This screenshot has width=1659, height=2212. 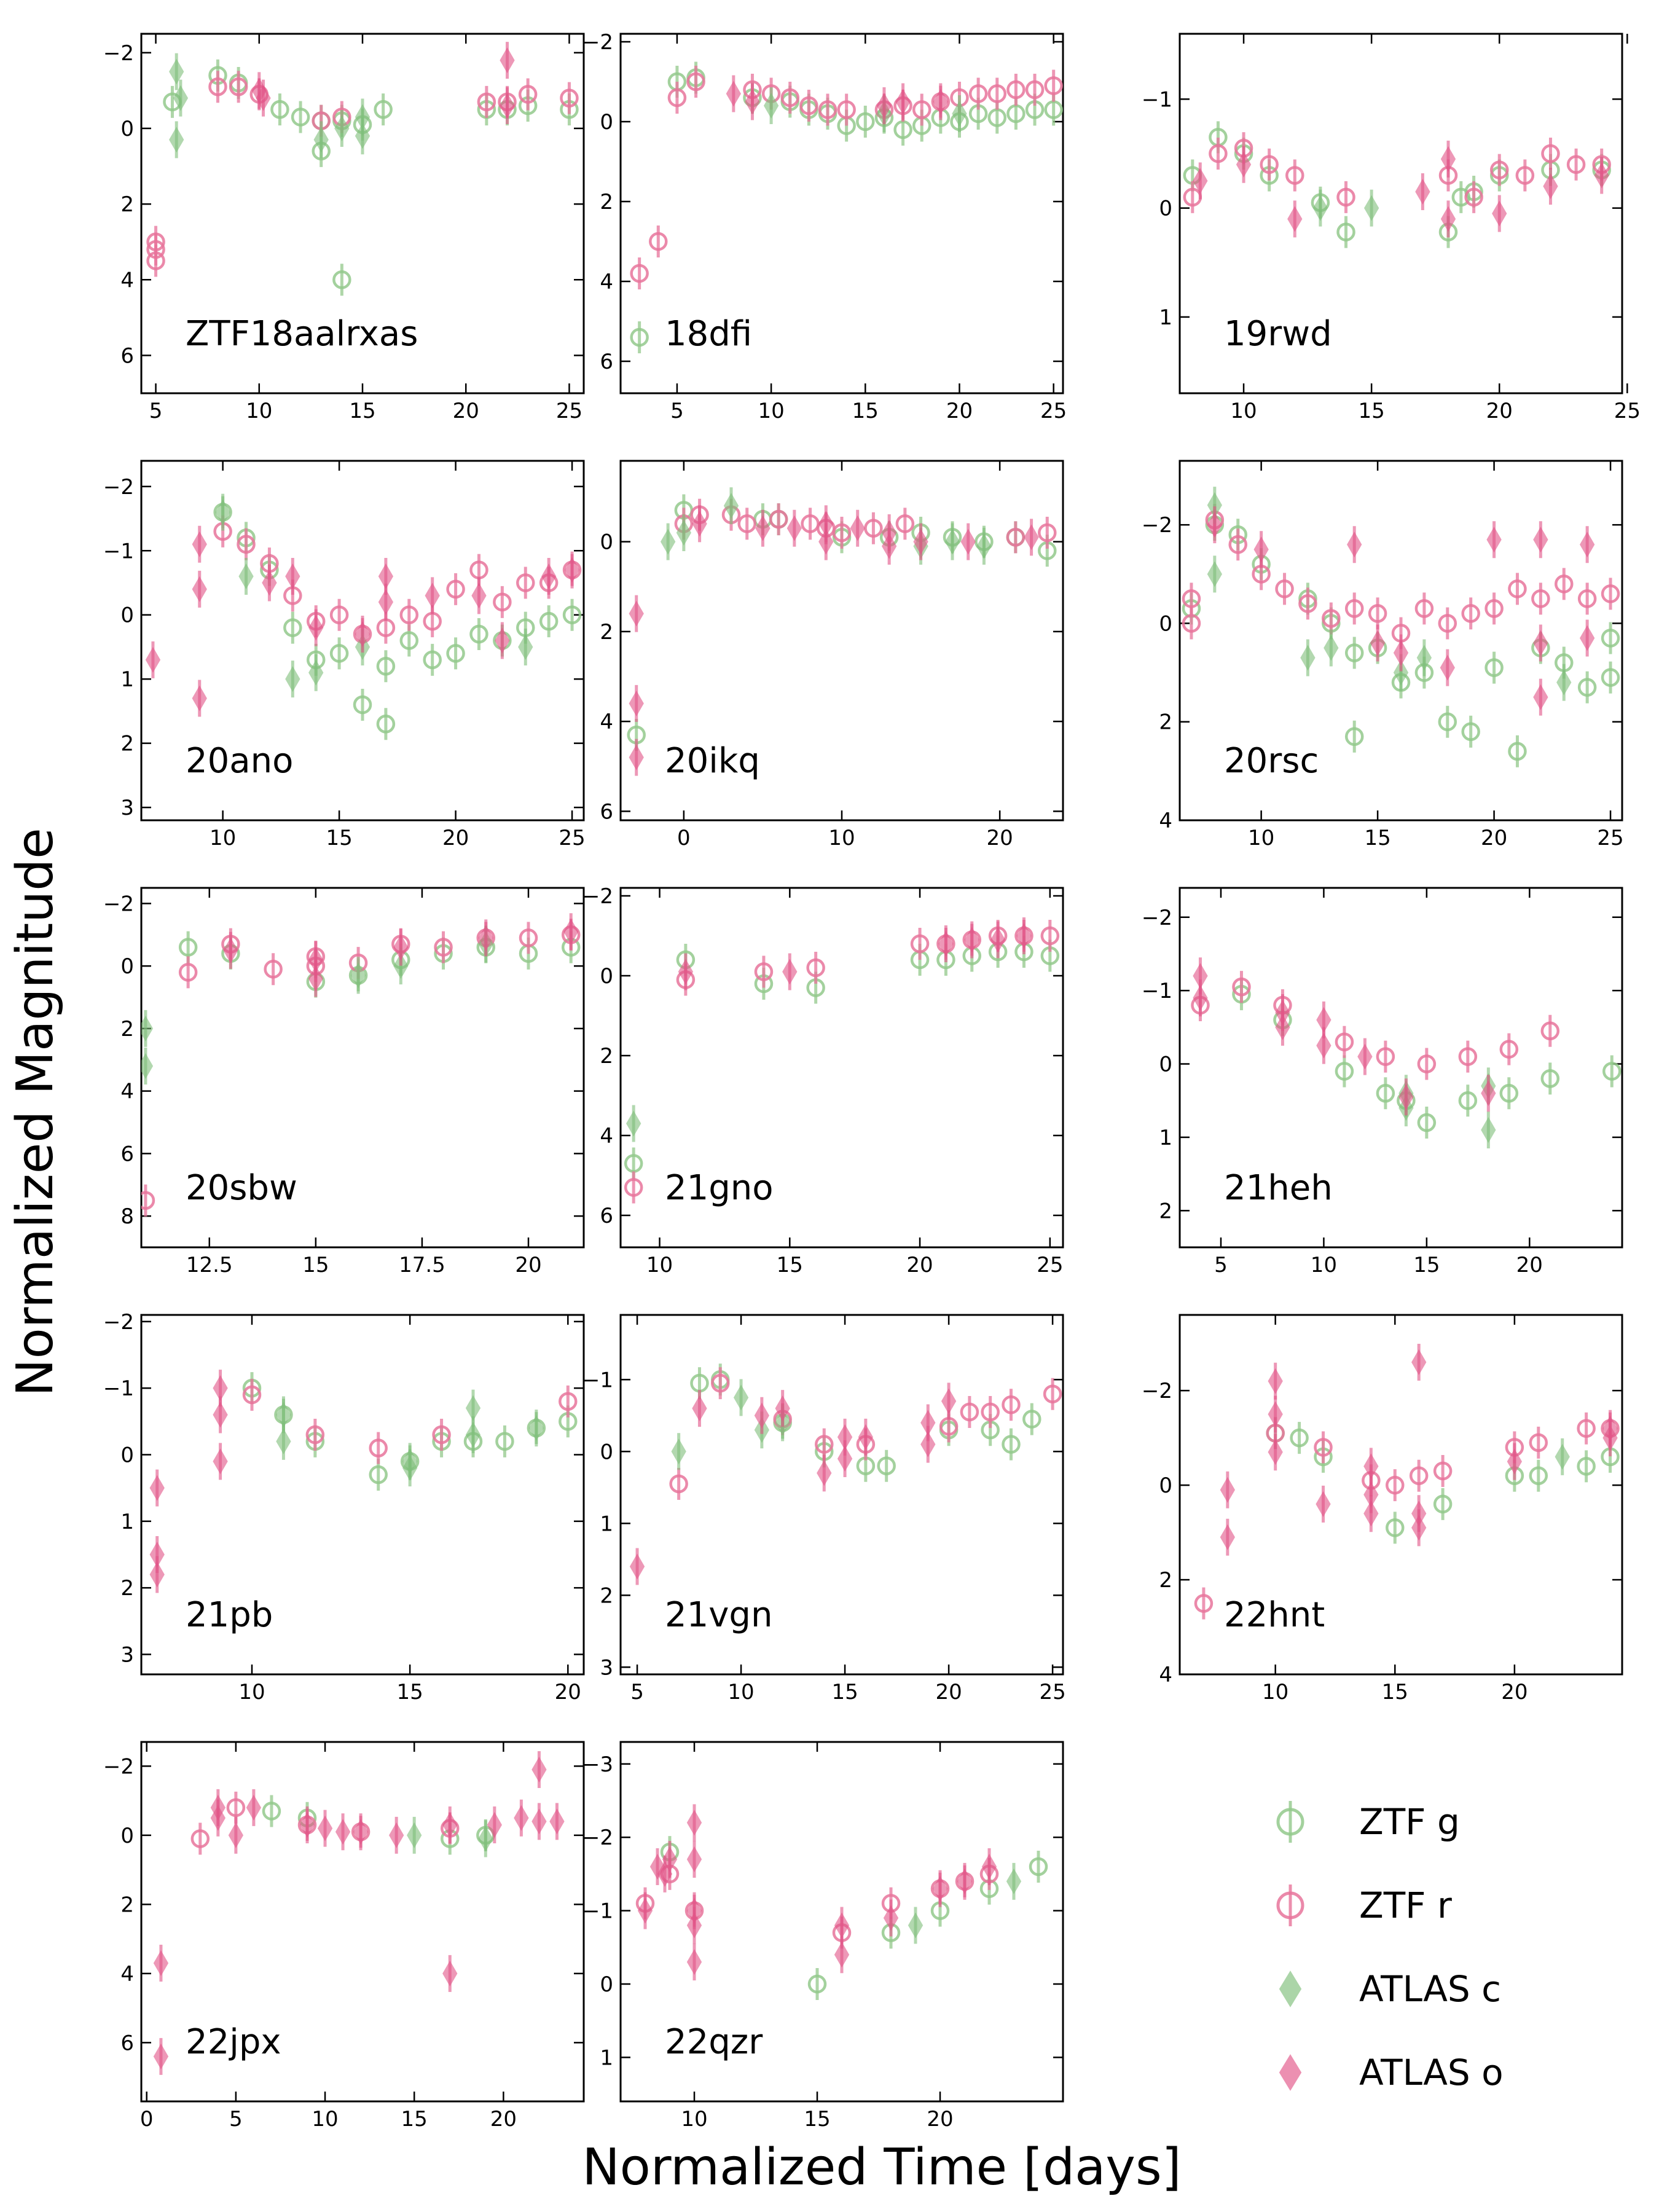 I want to click on y-tick-label: −2, so click(x=118, y=487).